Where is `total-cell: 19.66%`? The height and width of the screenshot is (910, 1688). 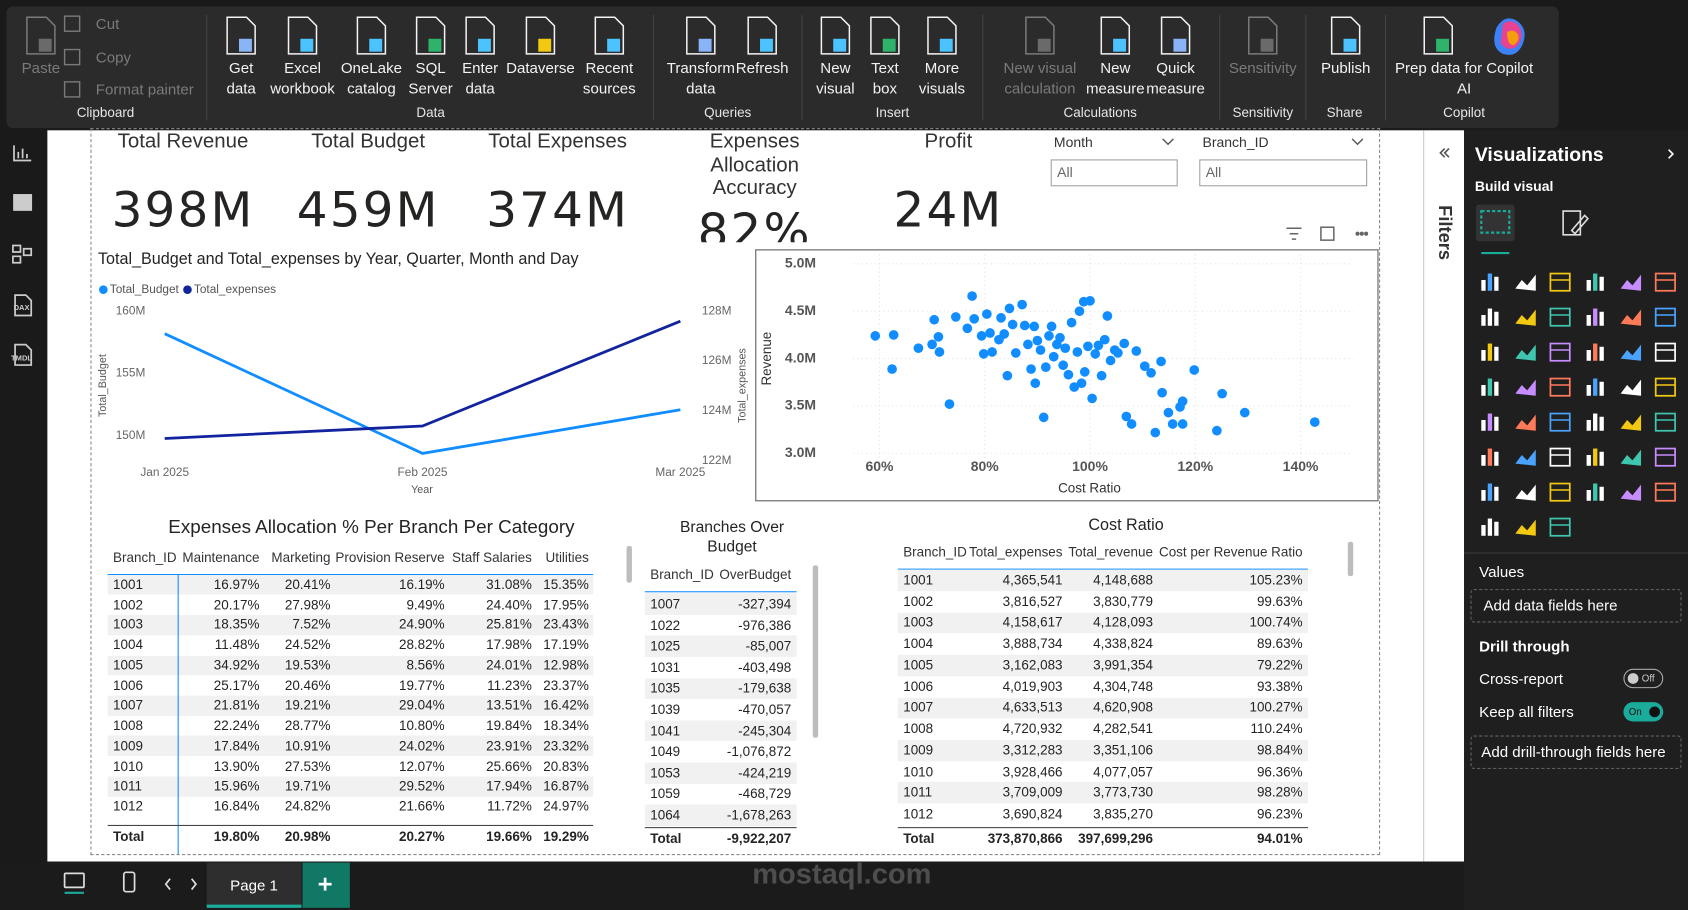
total-cell: 19.66% is located at coordinates (509, 837).